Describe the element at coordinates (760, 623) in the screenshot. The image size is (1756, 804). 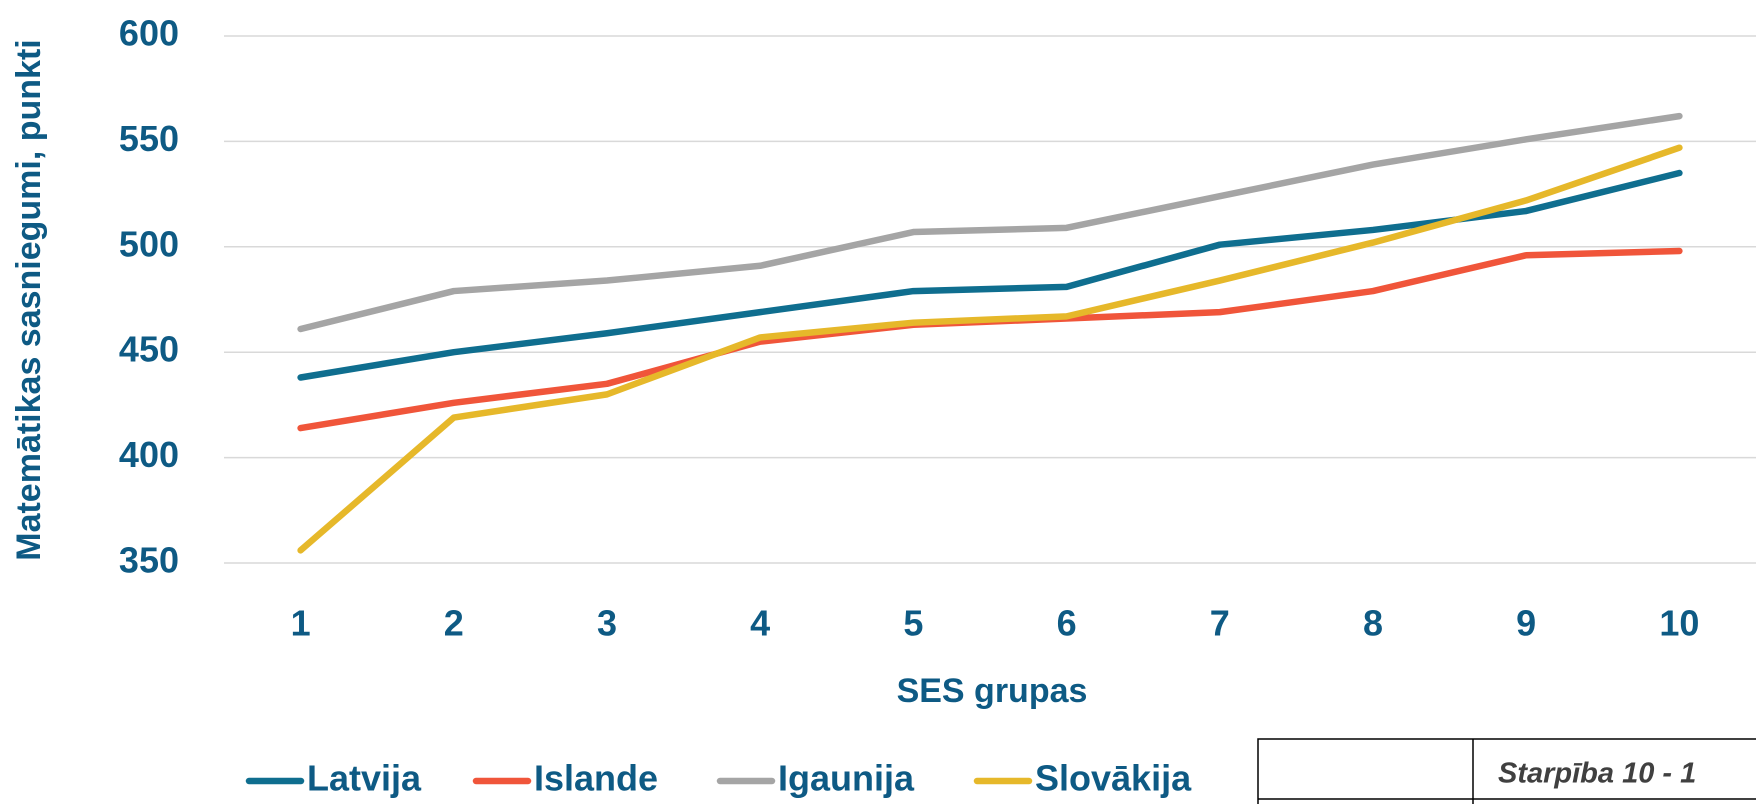
I see `x-tick-label: 4` at that location.